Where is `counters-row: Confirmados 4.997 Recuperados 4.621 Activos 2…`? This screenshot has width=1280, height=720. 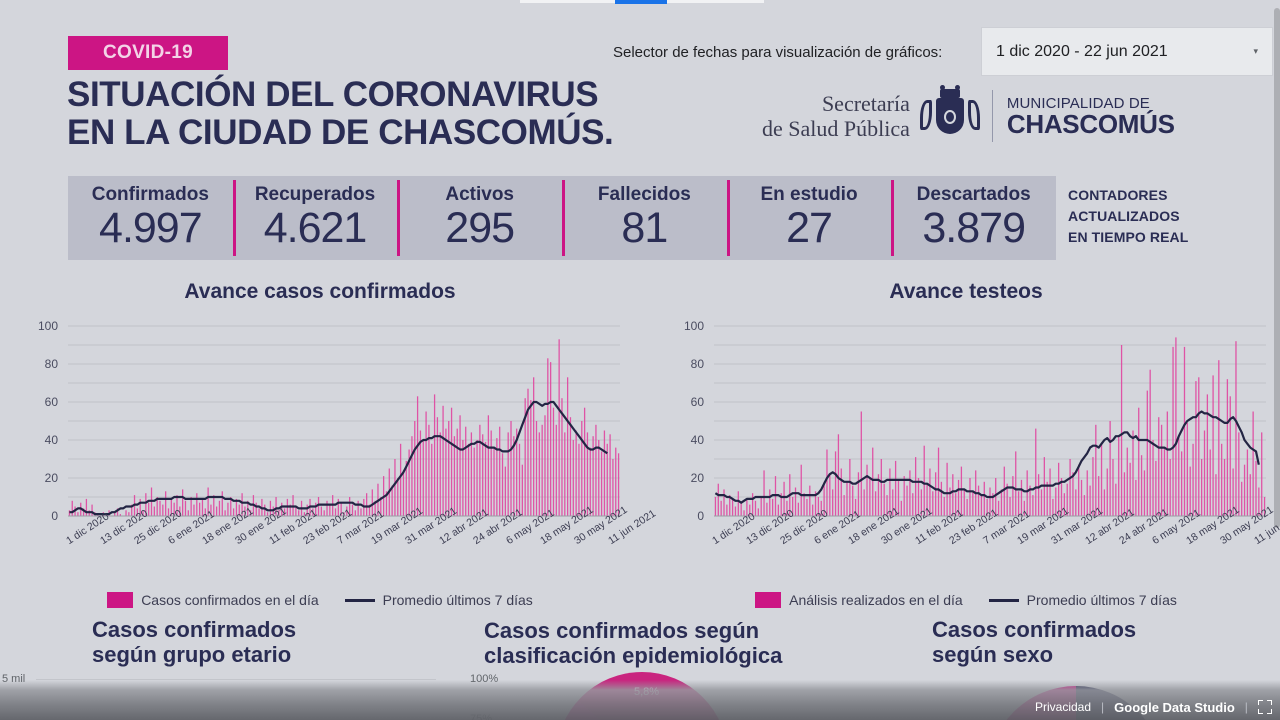 counters-row: Confirmados 4.997 Recuperados 4.621 Activos 2… is located at coordinates (562, 218).